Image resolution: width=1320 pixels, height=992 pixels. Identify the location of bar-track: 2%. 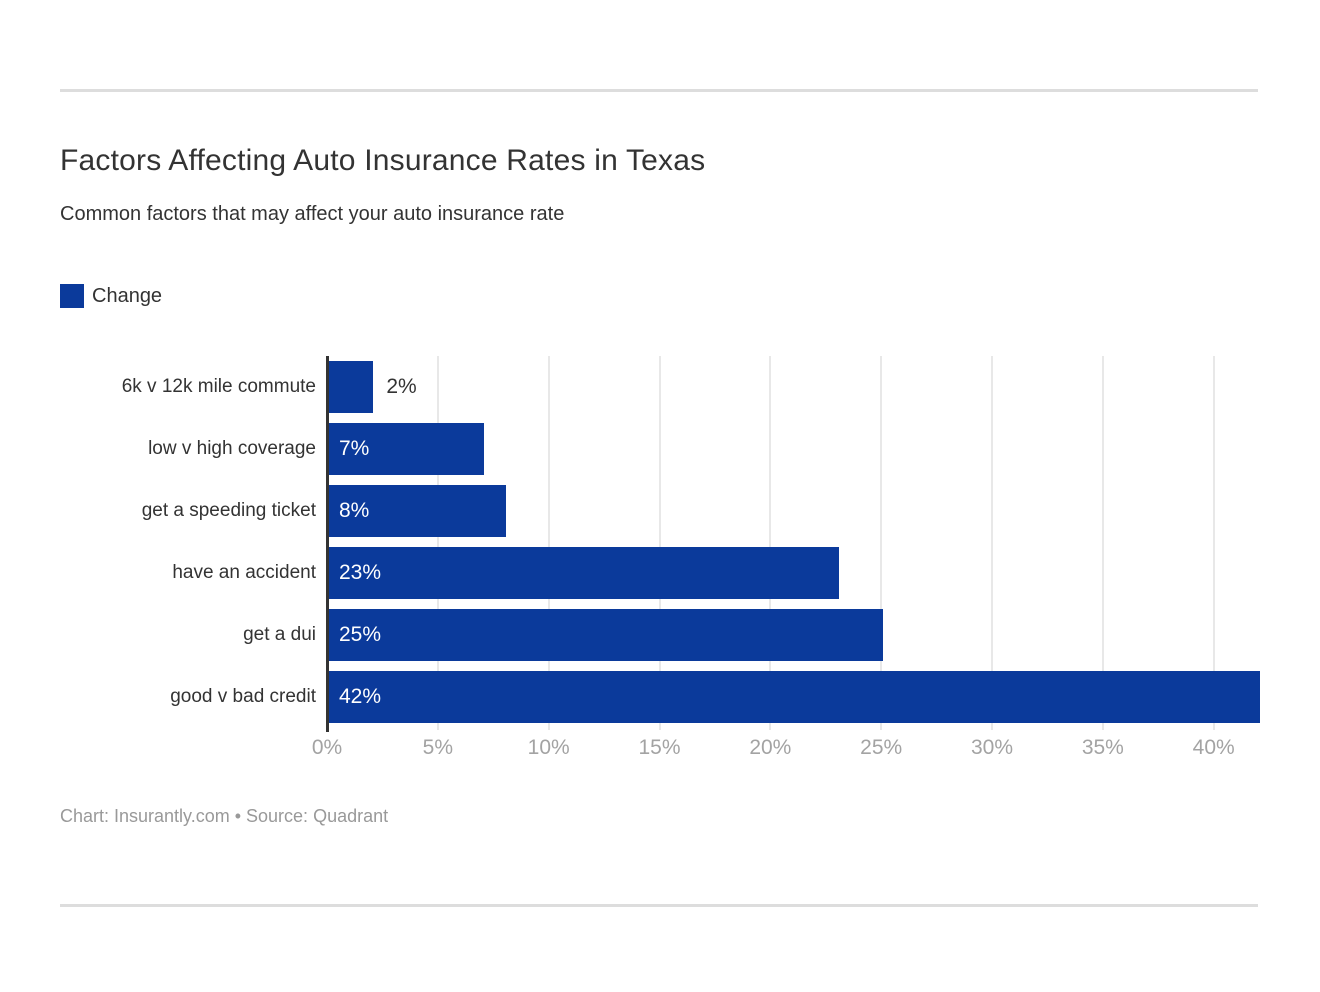
(792, 387).